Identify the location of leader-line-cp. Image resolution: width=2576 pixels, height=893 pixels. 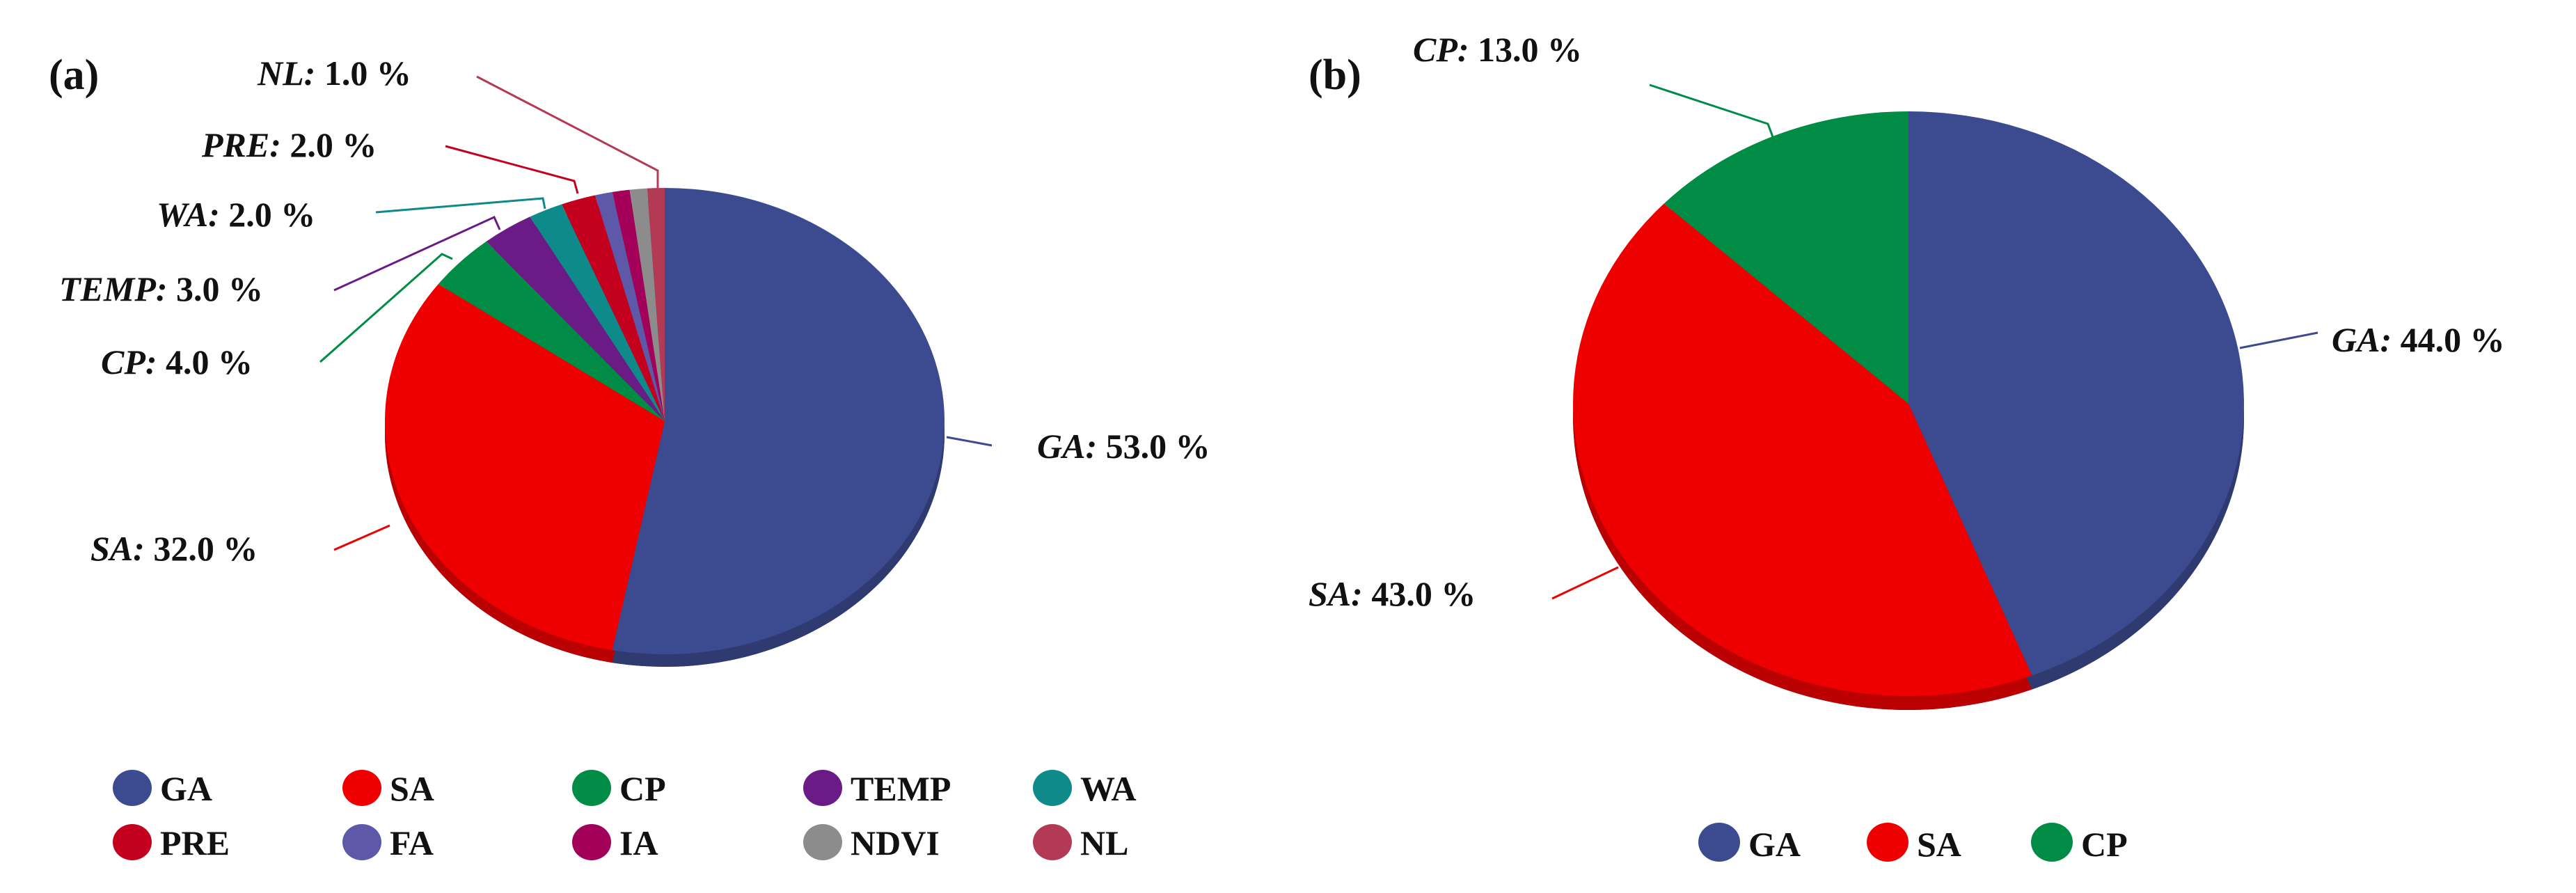
(386, 308).